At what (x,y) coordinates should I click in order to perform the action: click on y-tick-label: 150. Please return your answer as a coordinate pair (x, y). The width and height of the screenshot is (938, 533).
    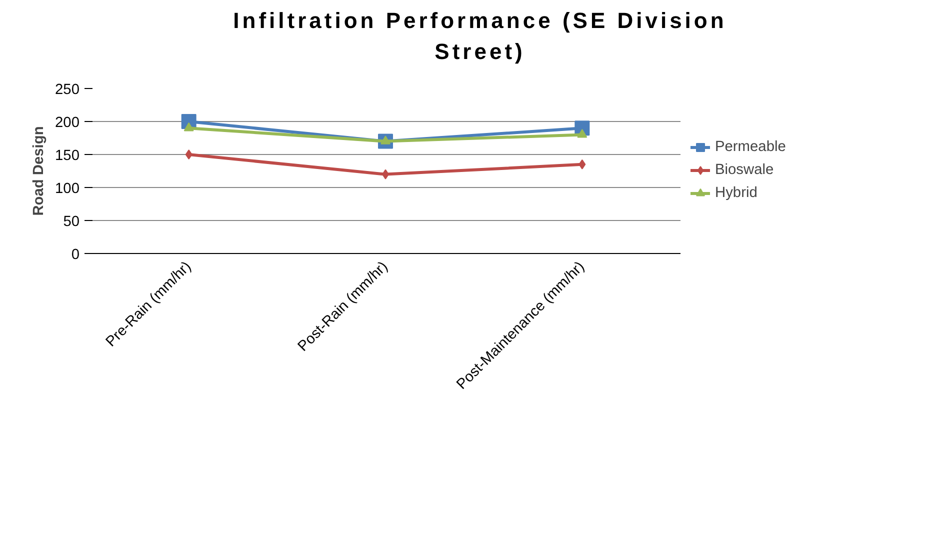
    Looking at the image, I should click on (67, 156).